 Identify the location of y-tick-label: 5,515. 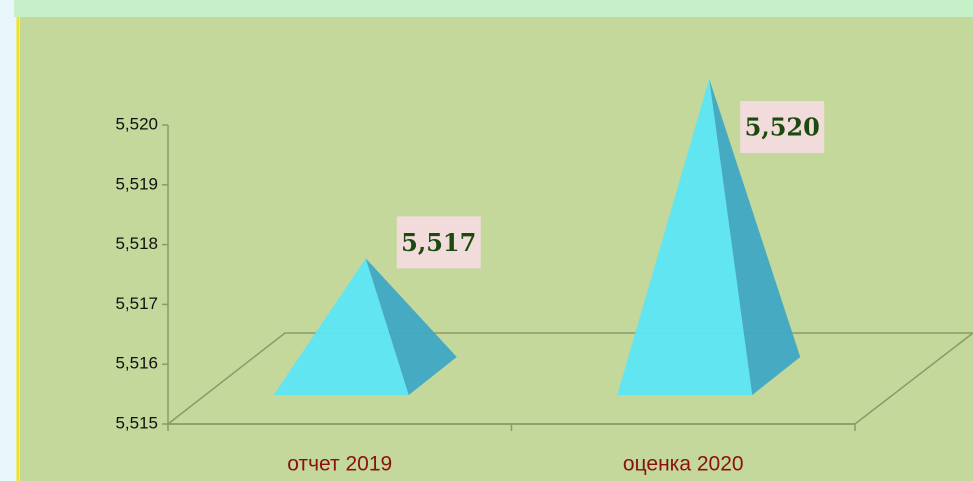
(136, 422).